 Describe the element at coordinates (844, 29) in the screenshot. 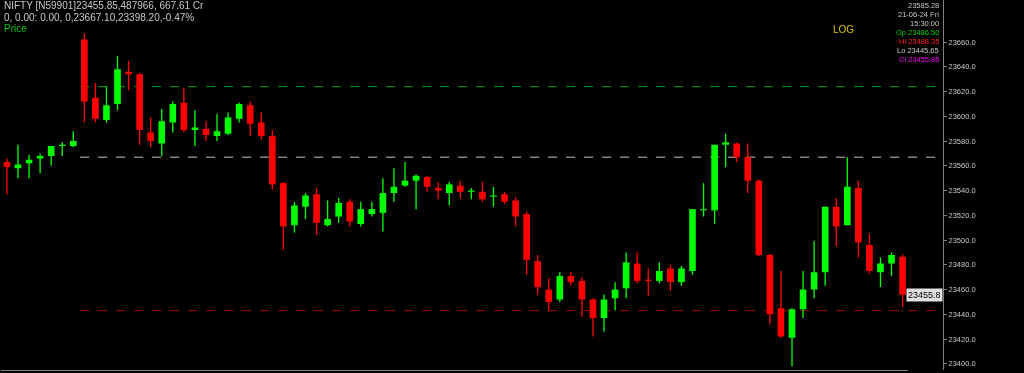

I see `annotation: LOG` at that location.